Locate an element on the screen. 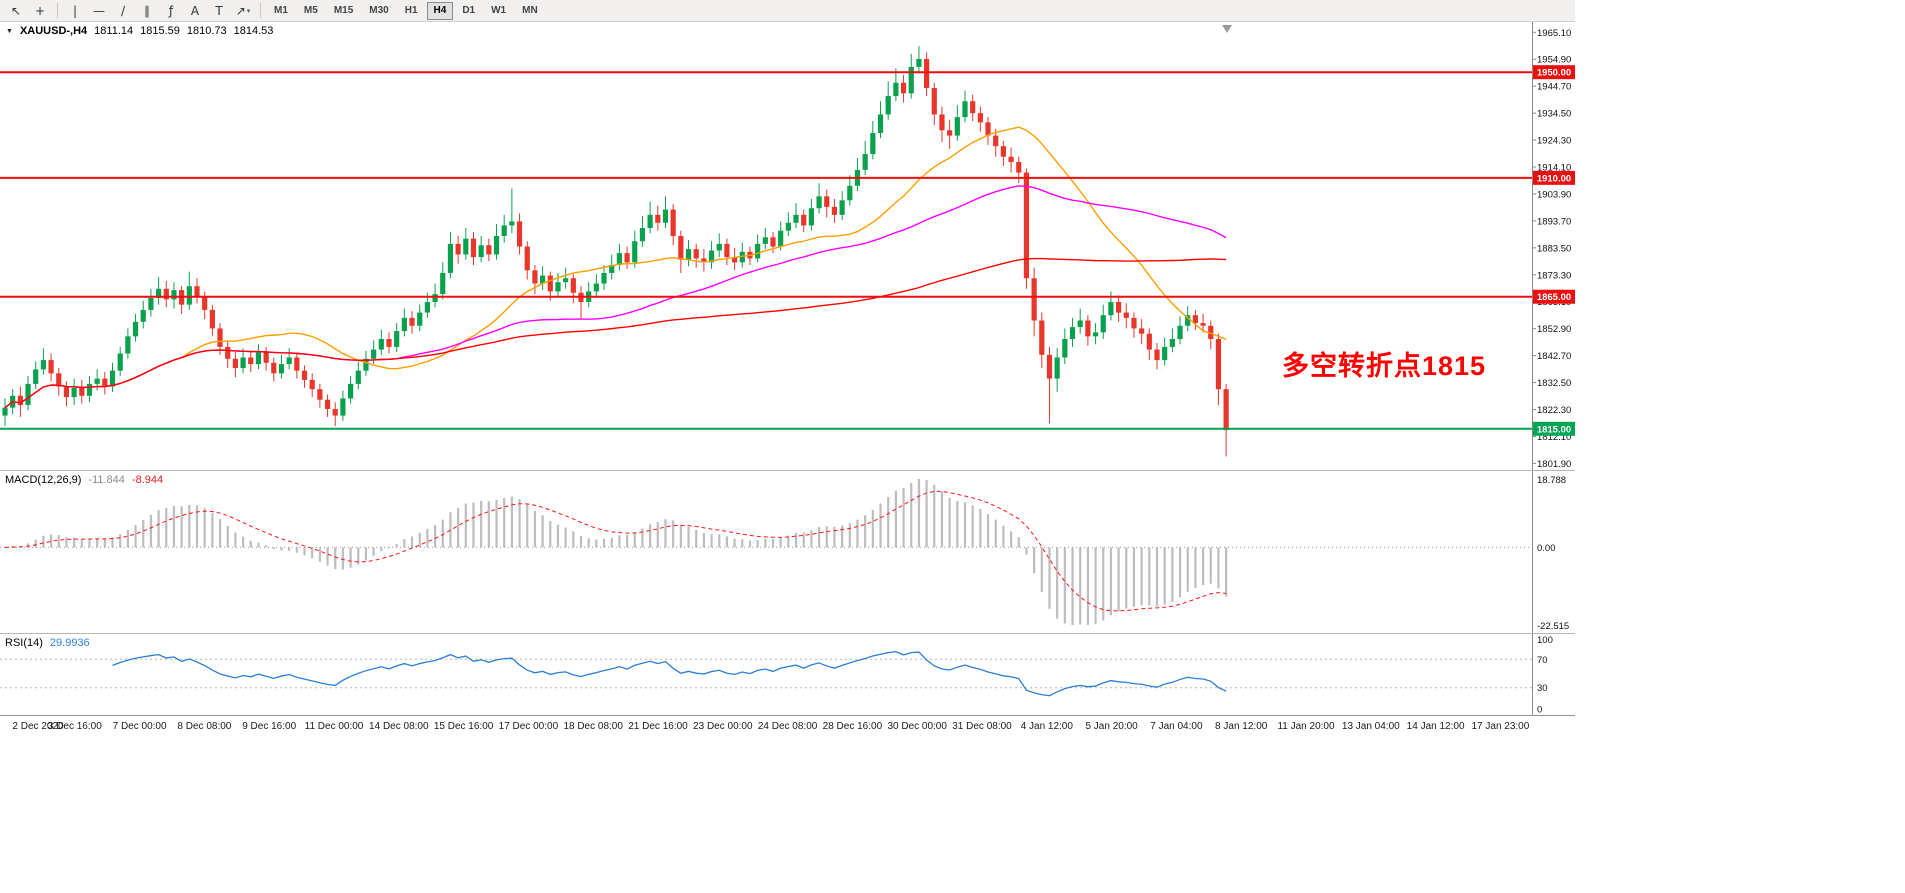 The image size is (1905, 893). time-axis-label: 11 Dec 00:00 is located at coordinates (334, 726).